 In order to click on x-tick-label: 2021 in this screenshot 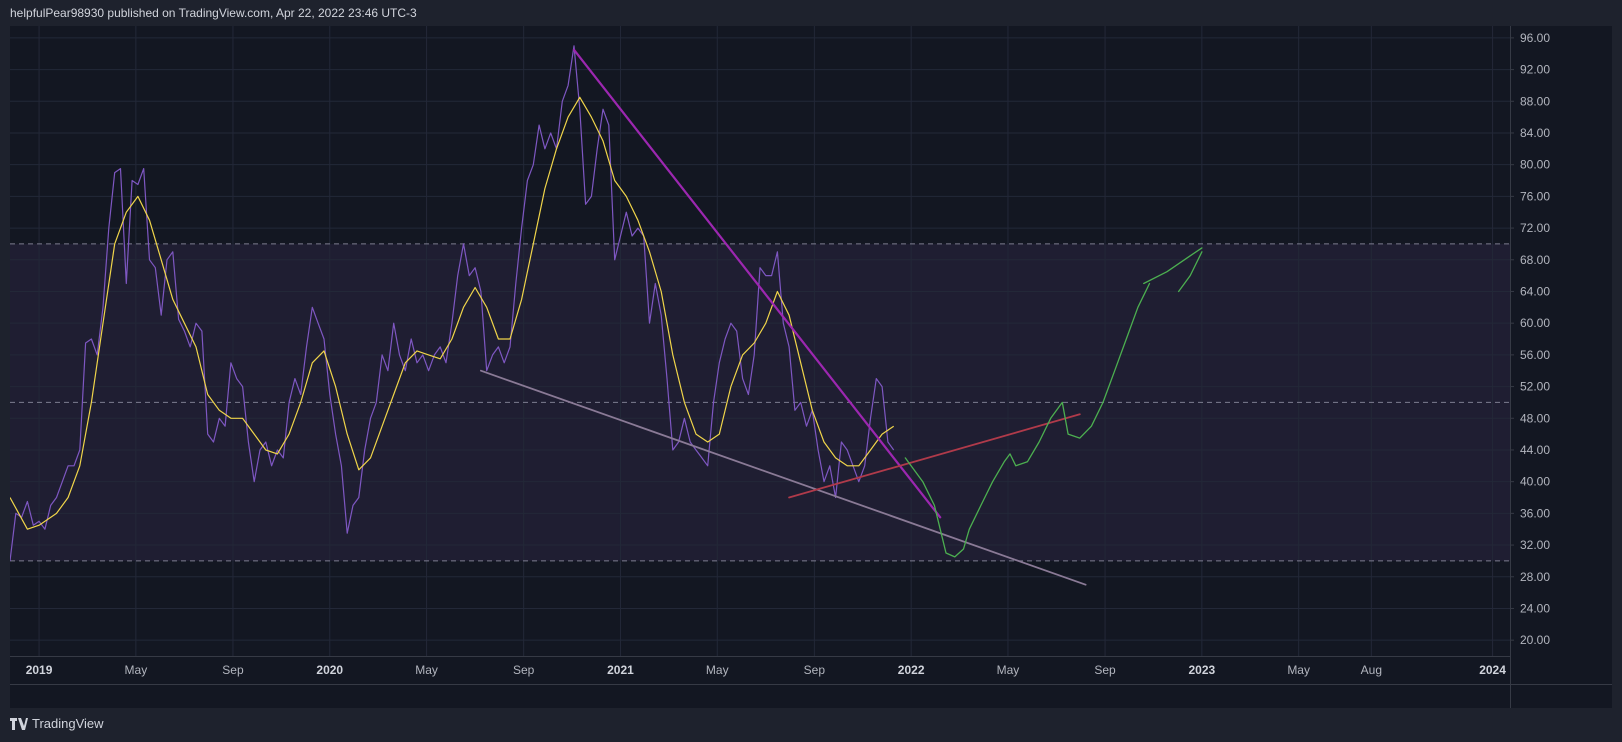, I will do `click(620, 670)`.